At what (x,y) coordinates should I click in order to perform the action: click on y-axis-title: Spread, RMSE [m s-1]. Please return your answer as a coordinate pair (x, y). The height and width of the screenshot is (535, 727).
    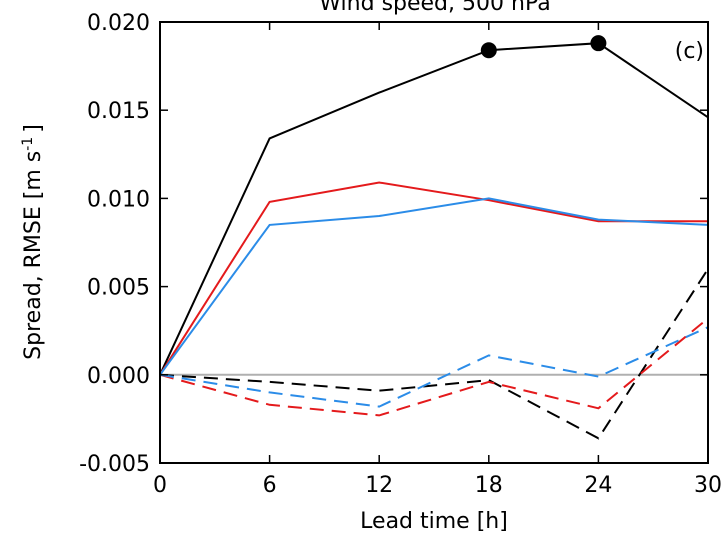
    Looking at the image, I should click on (33, 242).